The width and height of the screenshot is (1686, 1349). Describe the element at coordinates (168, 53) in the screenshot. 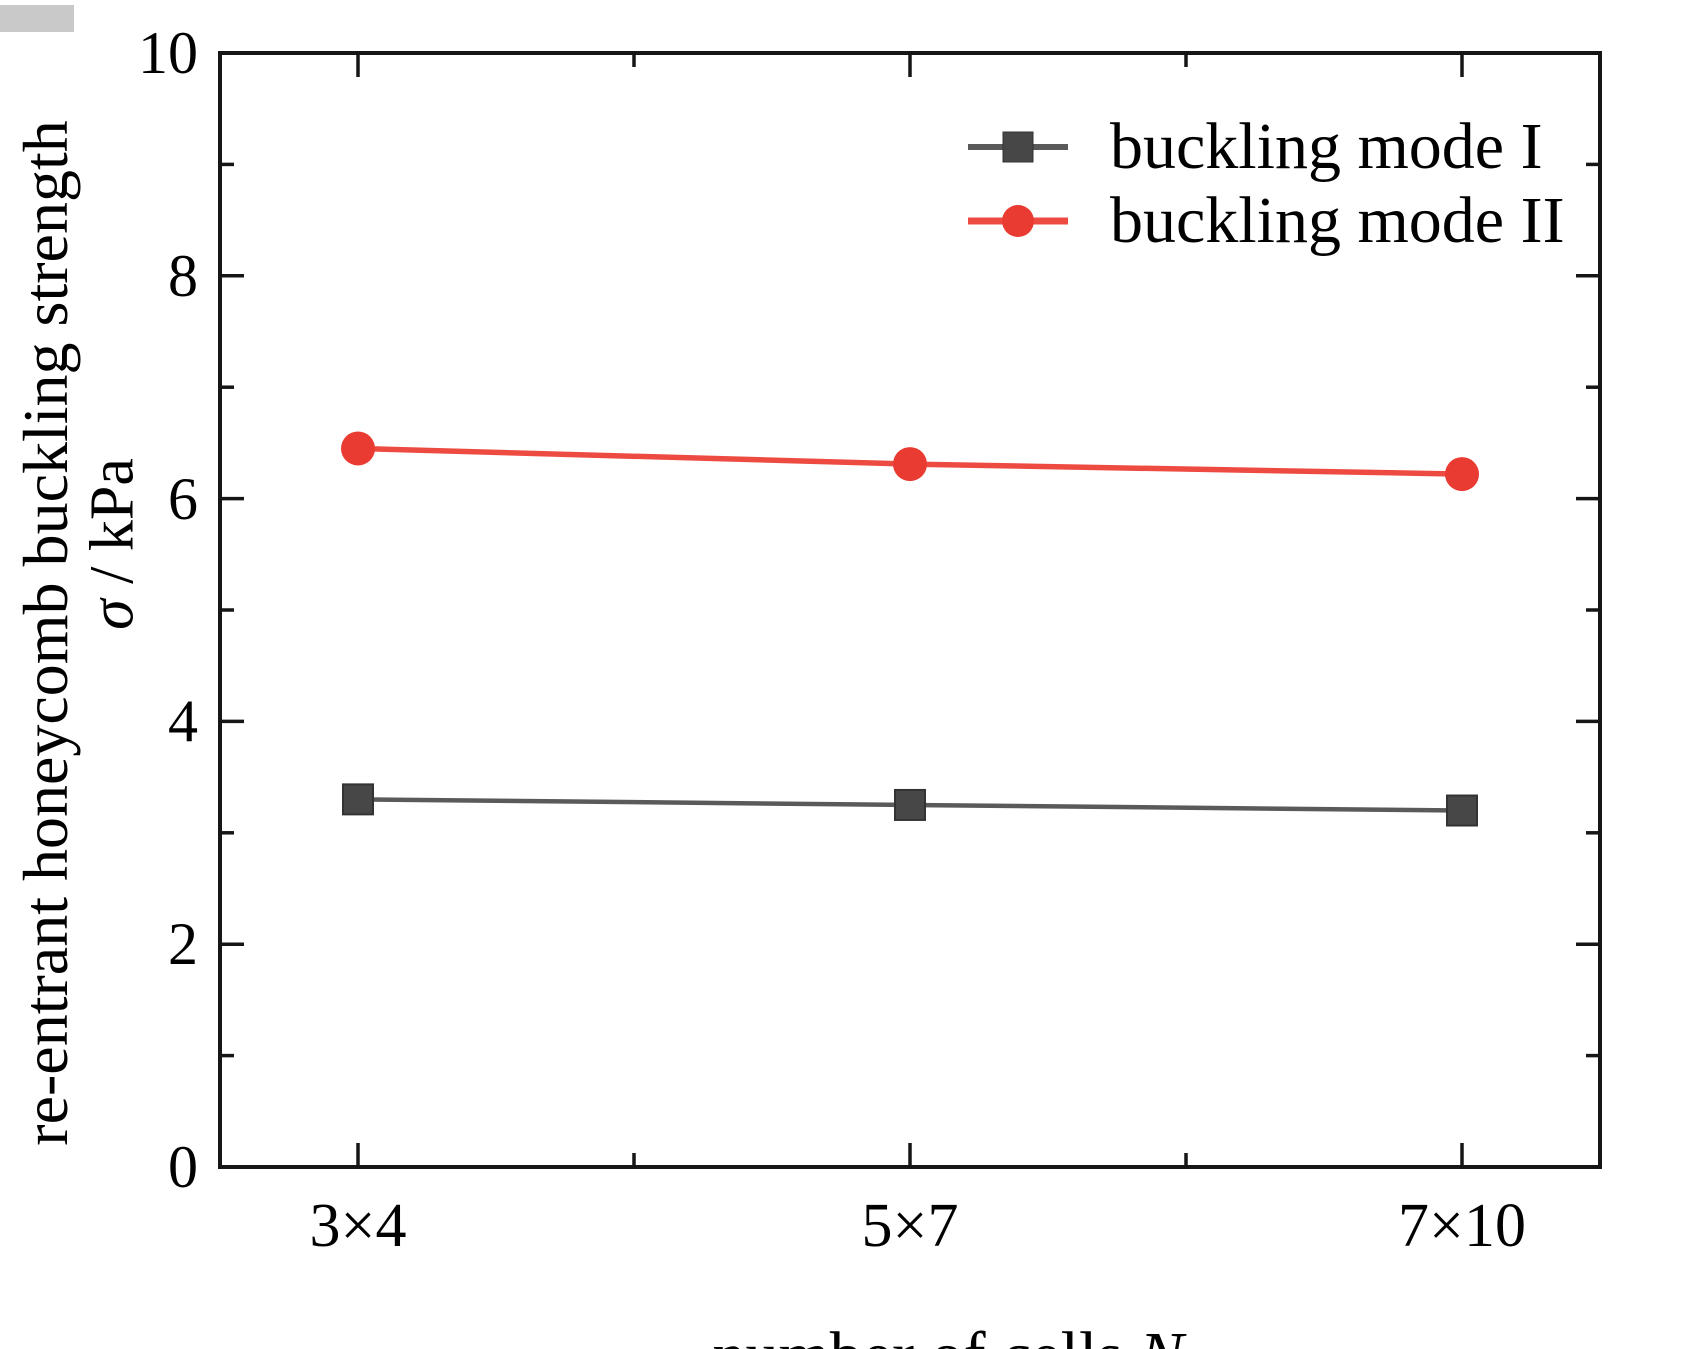

I see `y-tick-label: 10` at that location.